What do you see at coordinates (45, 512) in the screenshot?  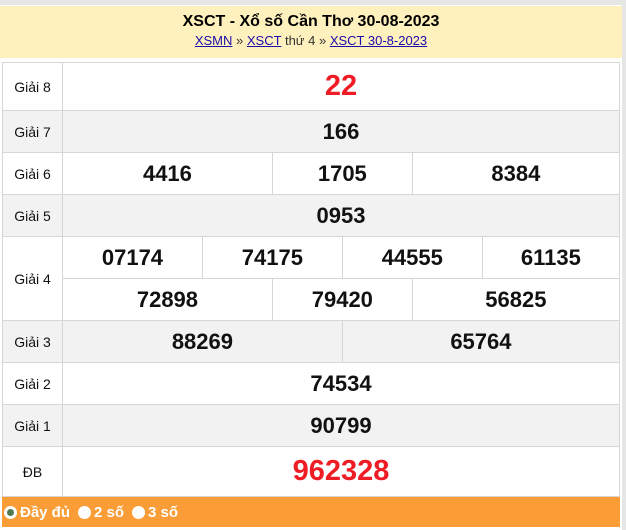 I see `option-label: Đầy đủ` at bounding box center [45, 512].